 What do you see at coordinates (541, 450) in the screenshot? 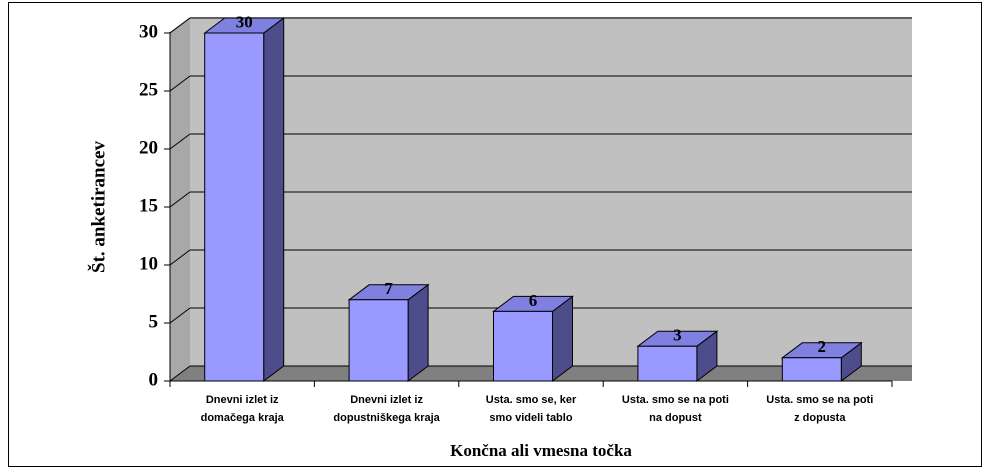
I see `x-axis-title: Končna ali vmesna točka` at bounding box center [541, 450].